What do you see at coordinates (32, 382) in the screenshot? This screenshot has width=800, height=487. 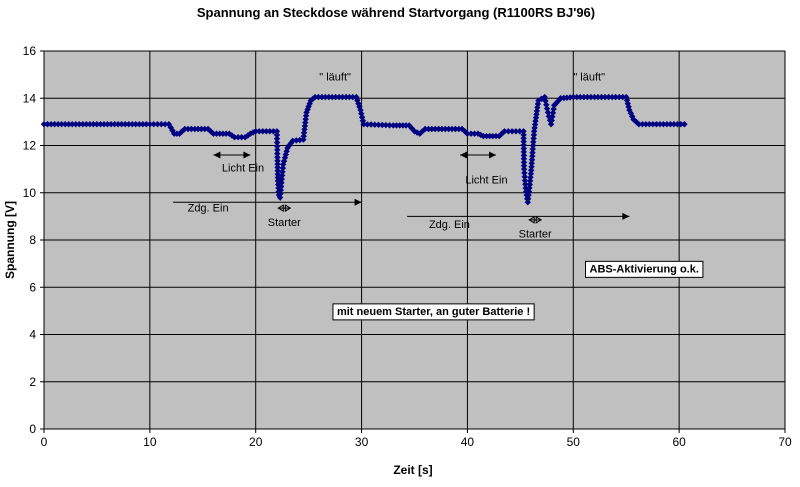 I see `y-tick-label: 2` at bounding box center [32, 382].